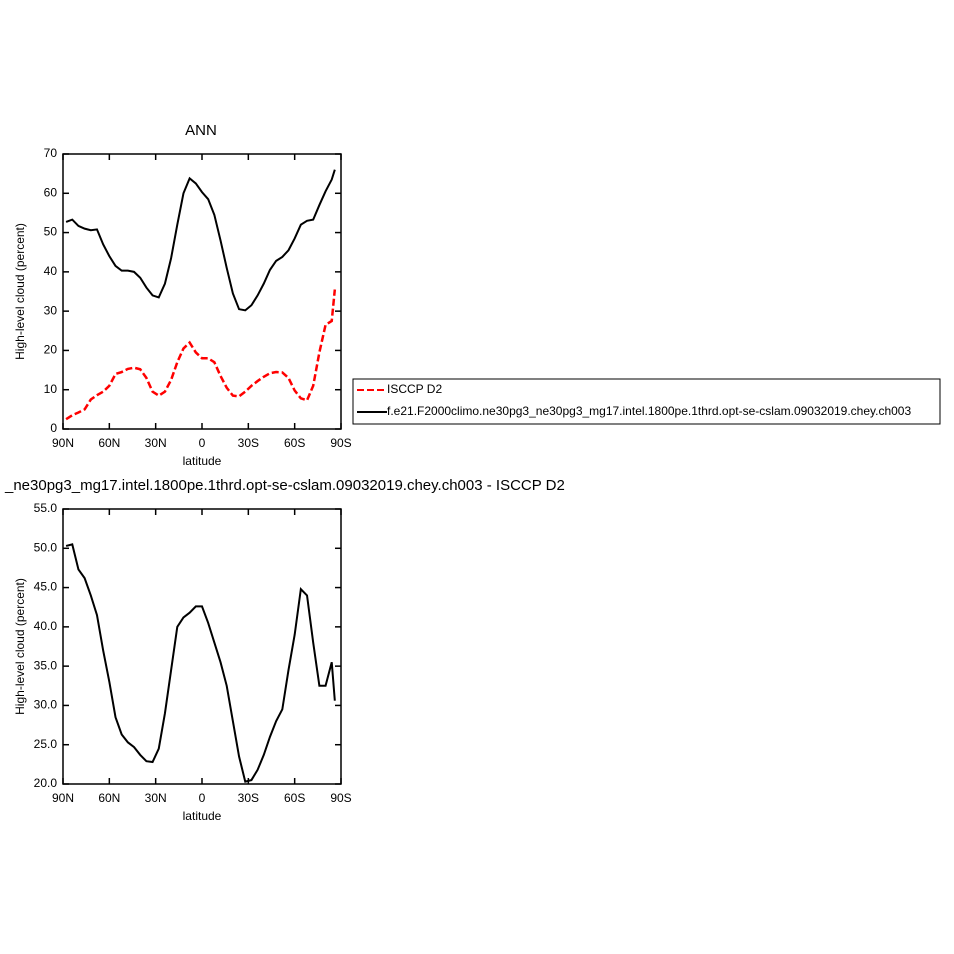 This screenshot has width=954, height=954. I want to click on y-tick-label: 60, so click(51, 192).